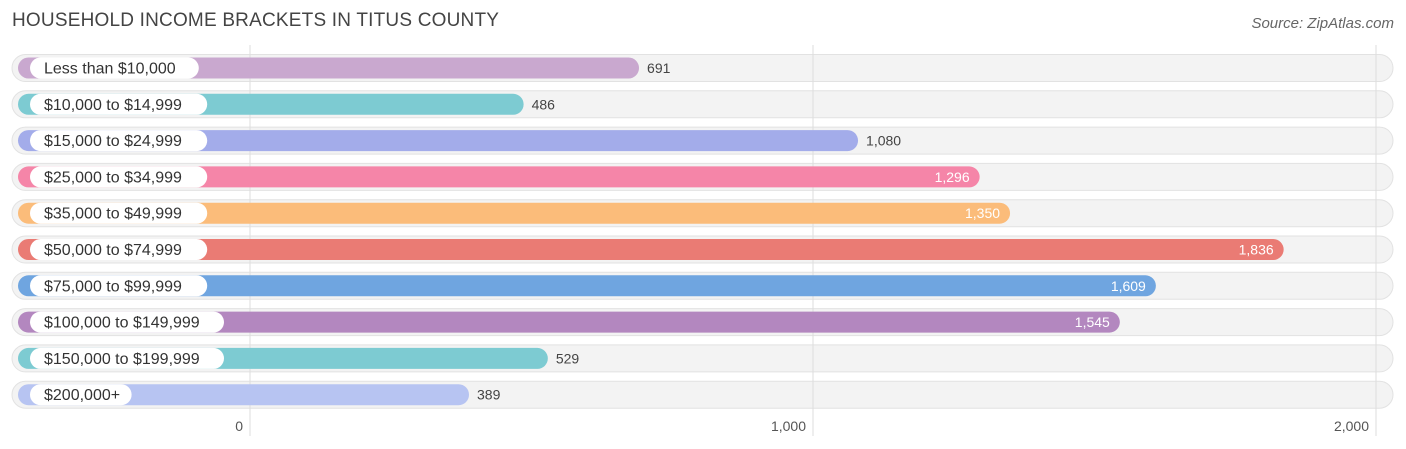  What do you see at coordinates (883, 141) in the screenshot?
I see `value-label: 1,080` at bounding box center [883, 141].